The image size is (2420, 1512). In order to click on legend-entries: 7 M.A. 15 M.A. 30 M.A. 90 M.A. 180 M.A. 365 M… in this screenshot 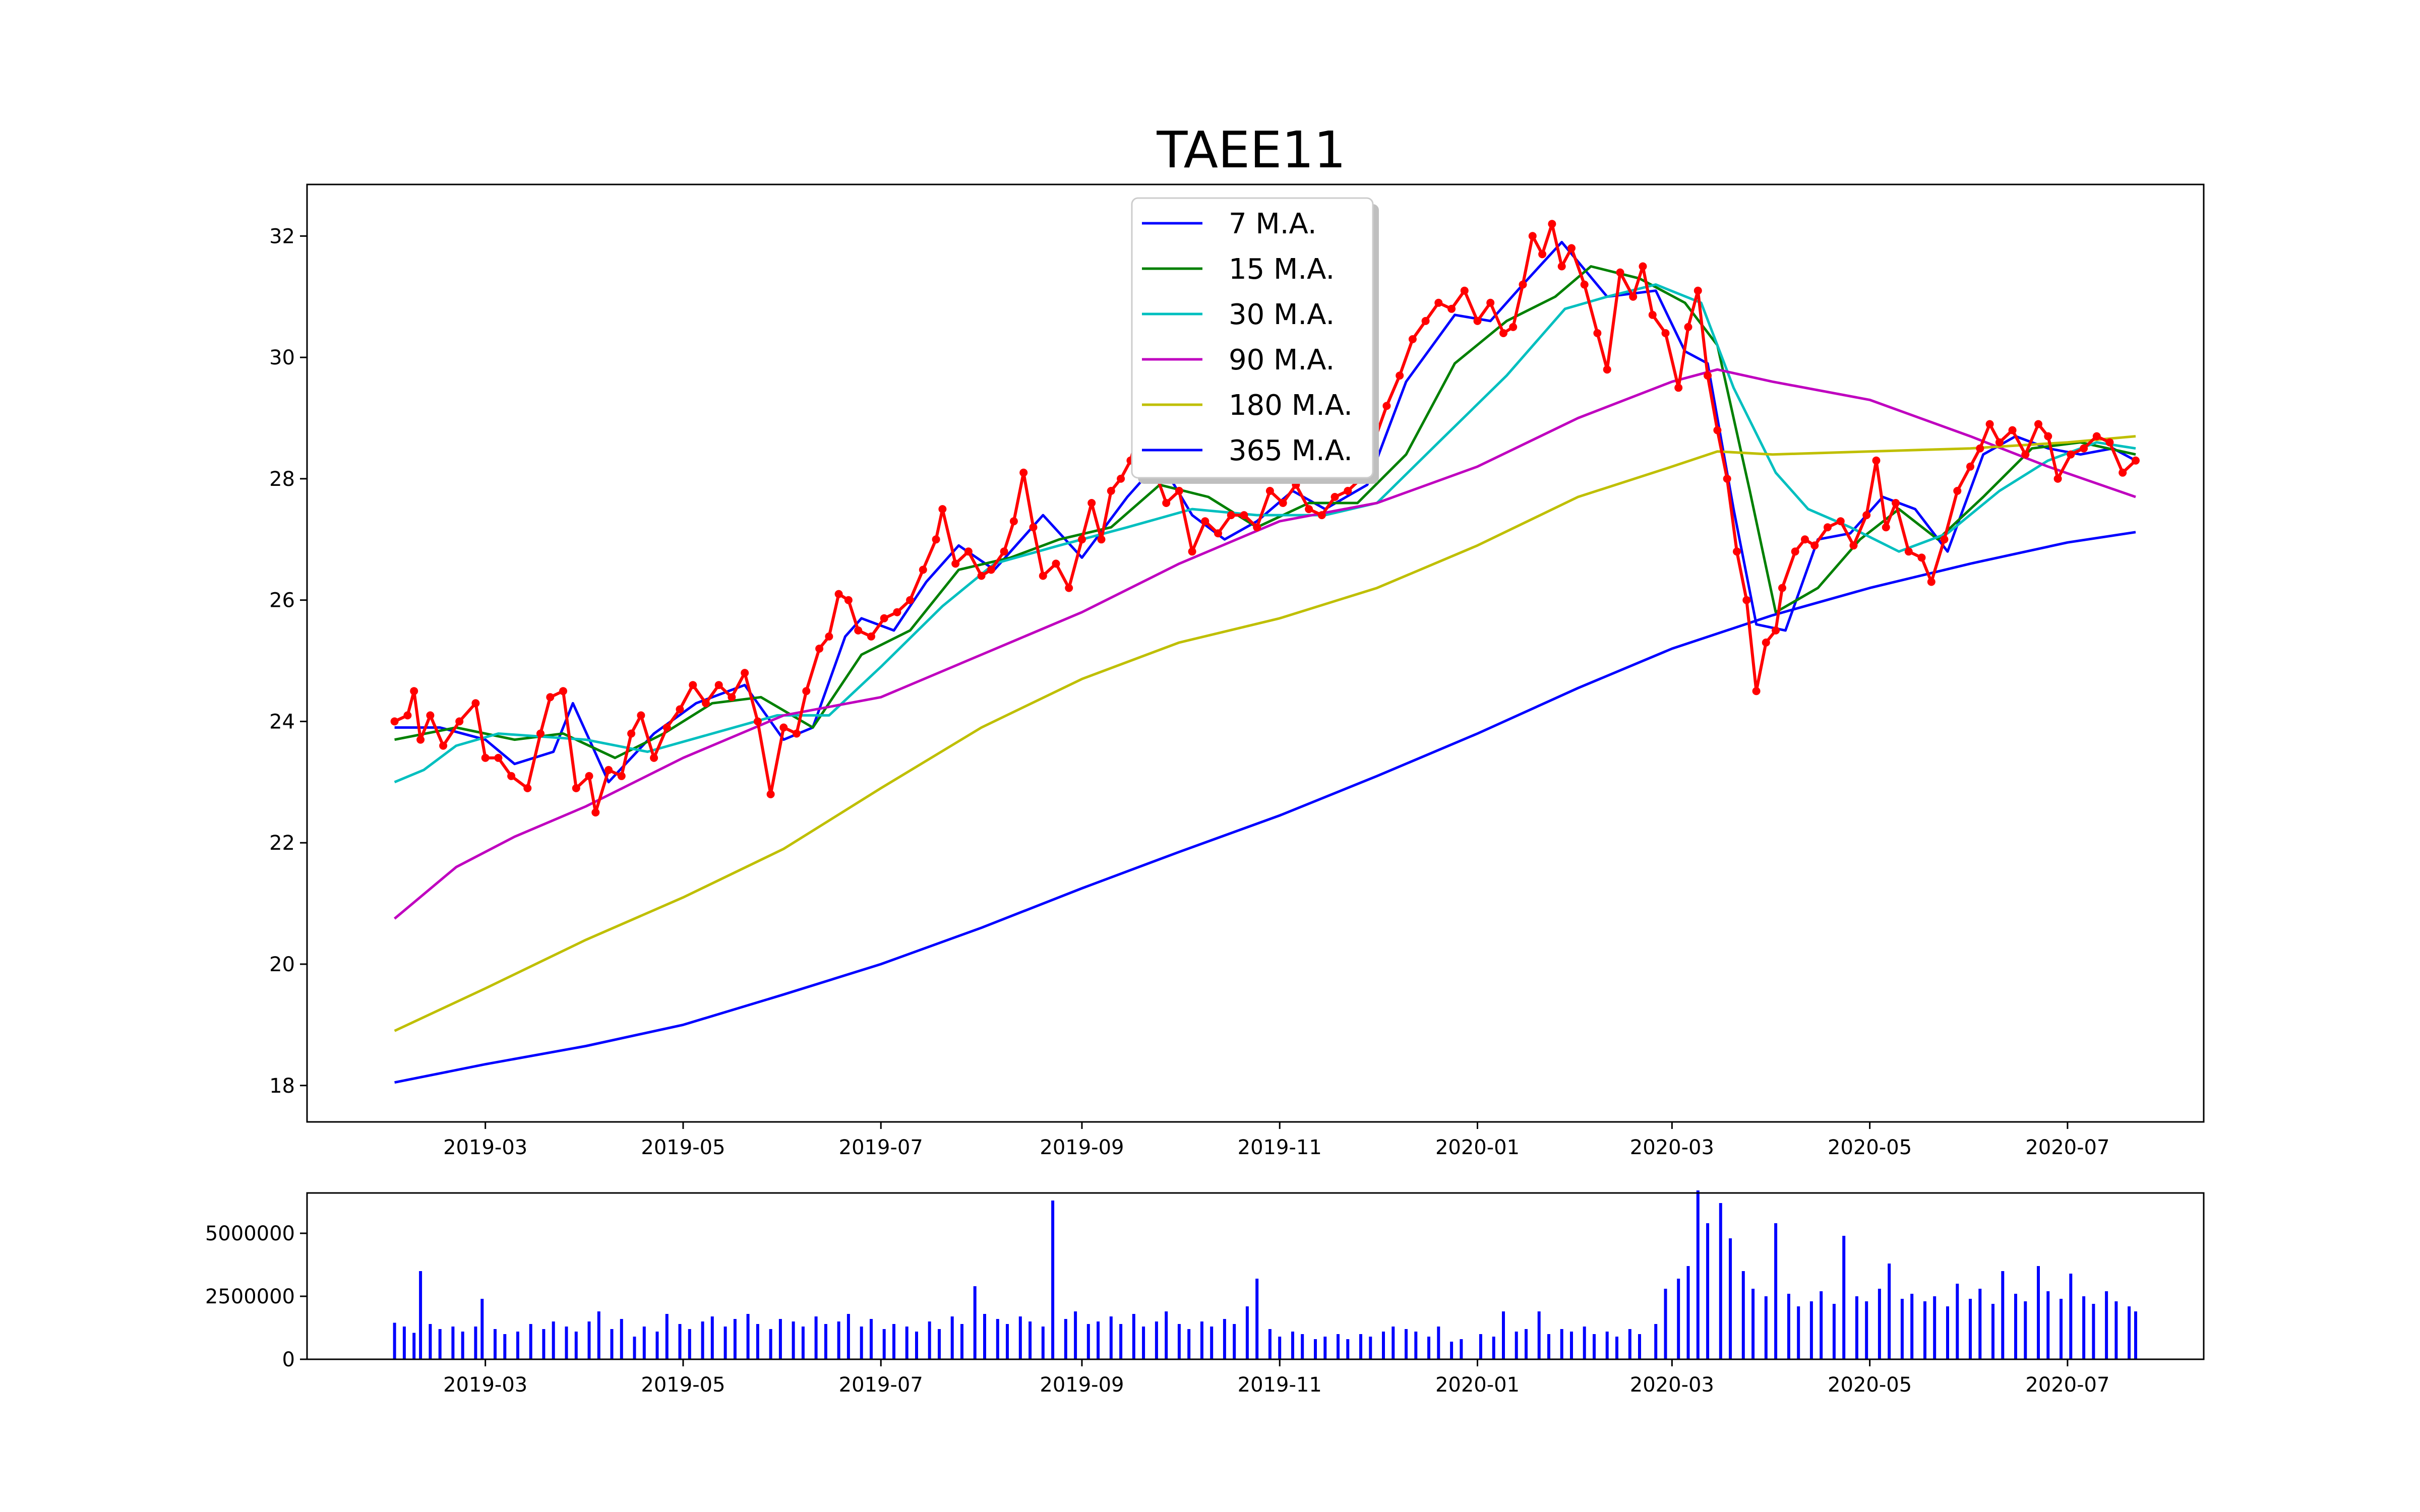, I will do `click(1247, 337)`.